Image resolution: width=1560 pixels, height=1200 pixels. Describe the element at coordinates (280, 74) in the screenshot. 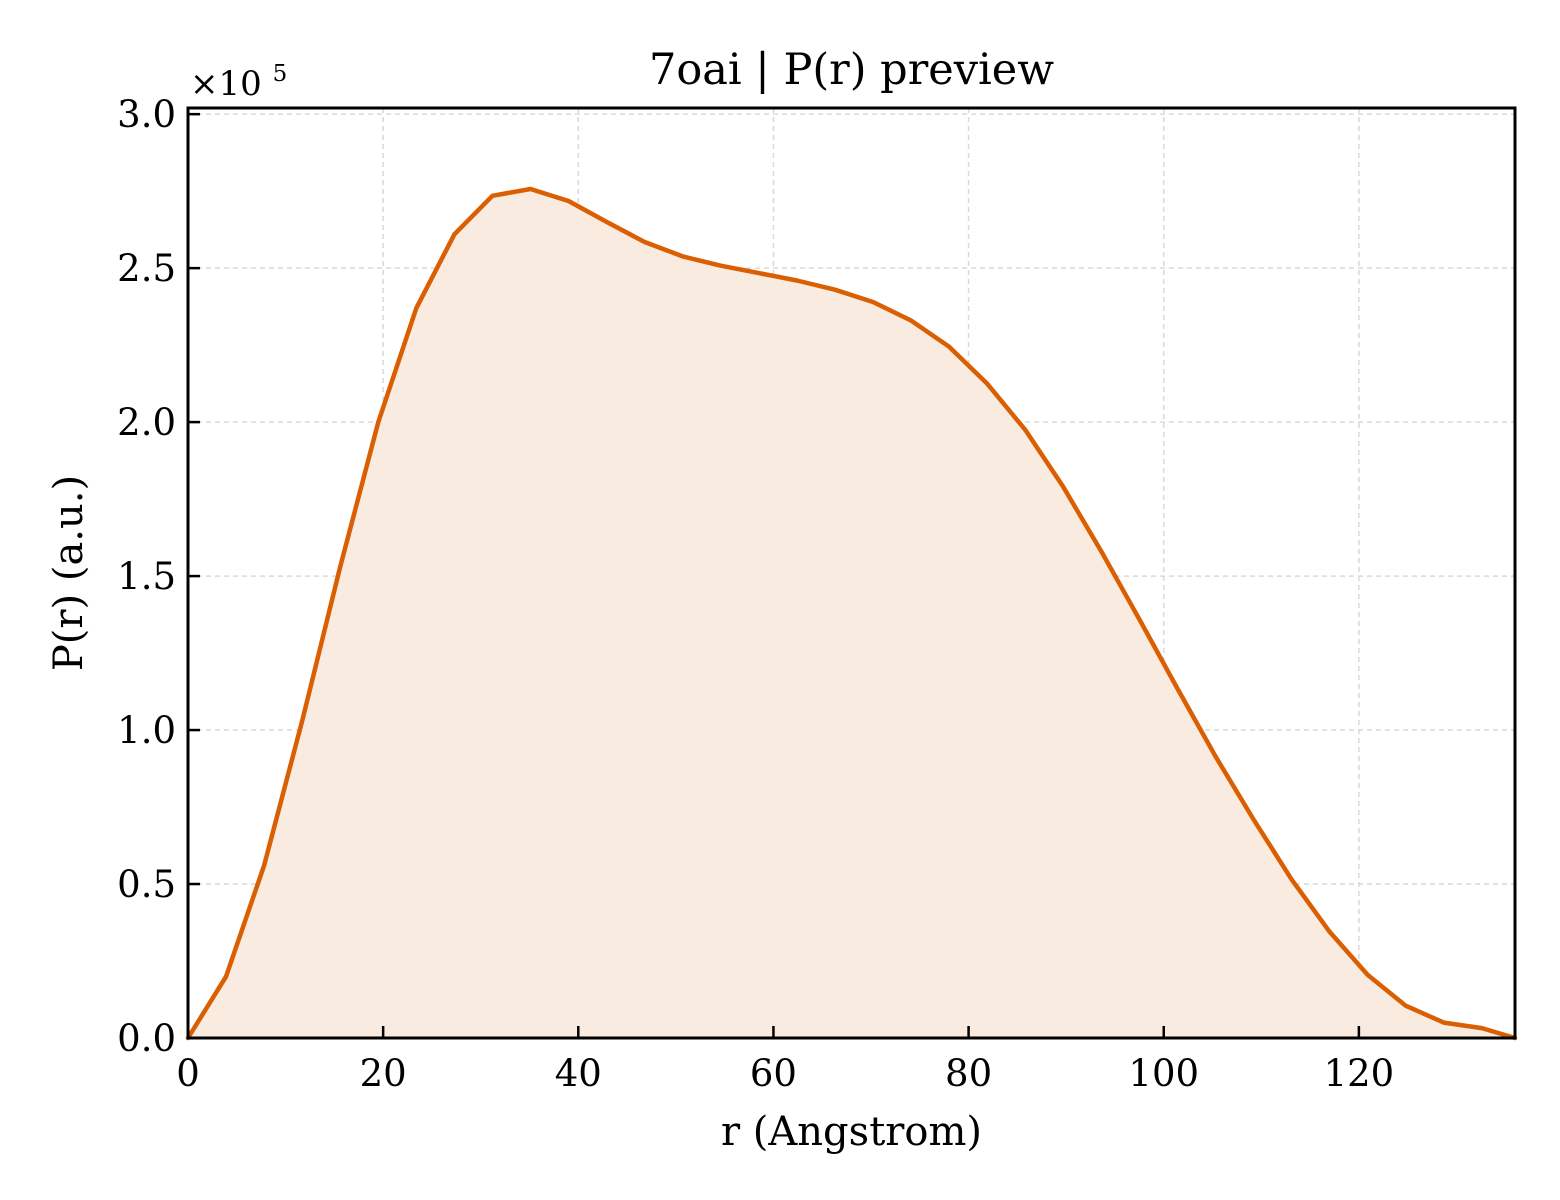

I see `y-axis-multiplier-exponent: 5` at that location.